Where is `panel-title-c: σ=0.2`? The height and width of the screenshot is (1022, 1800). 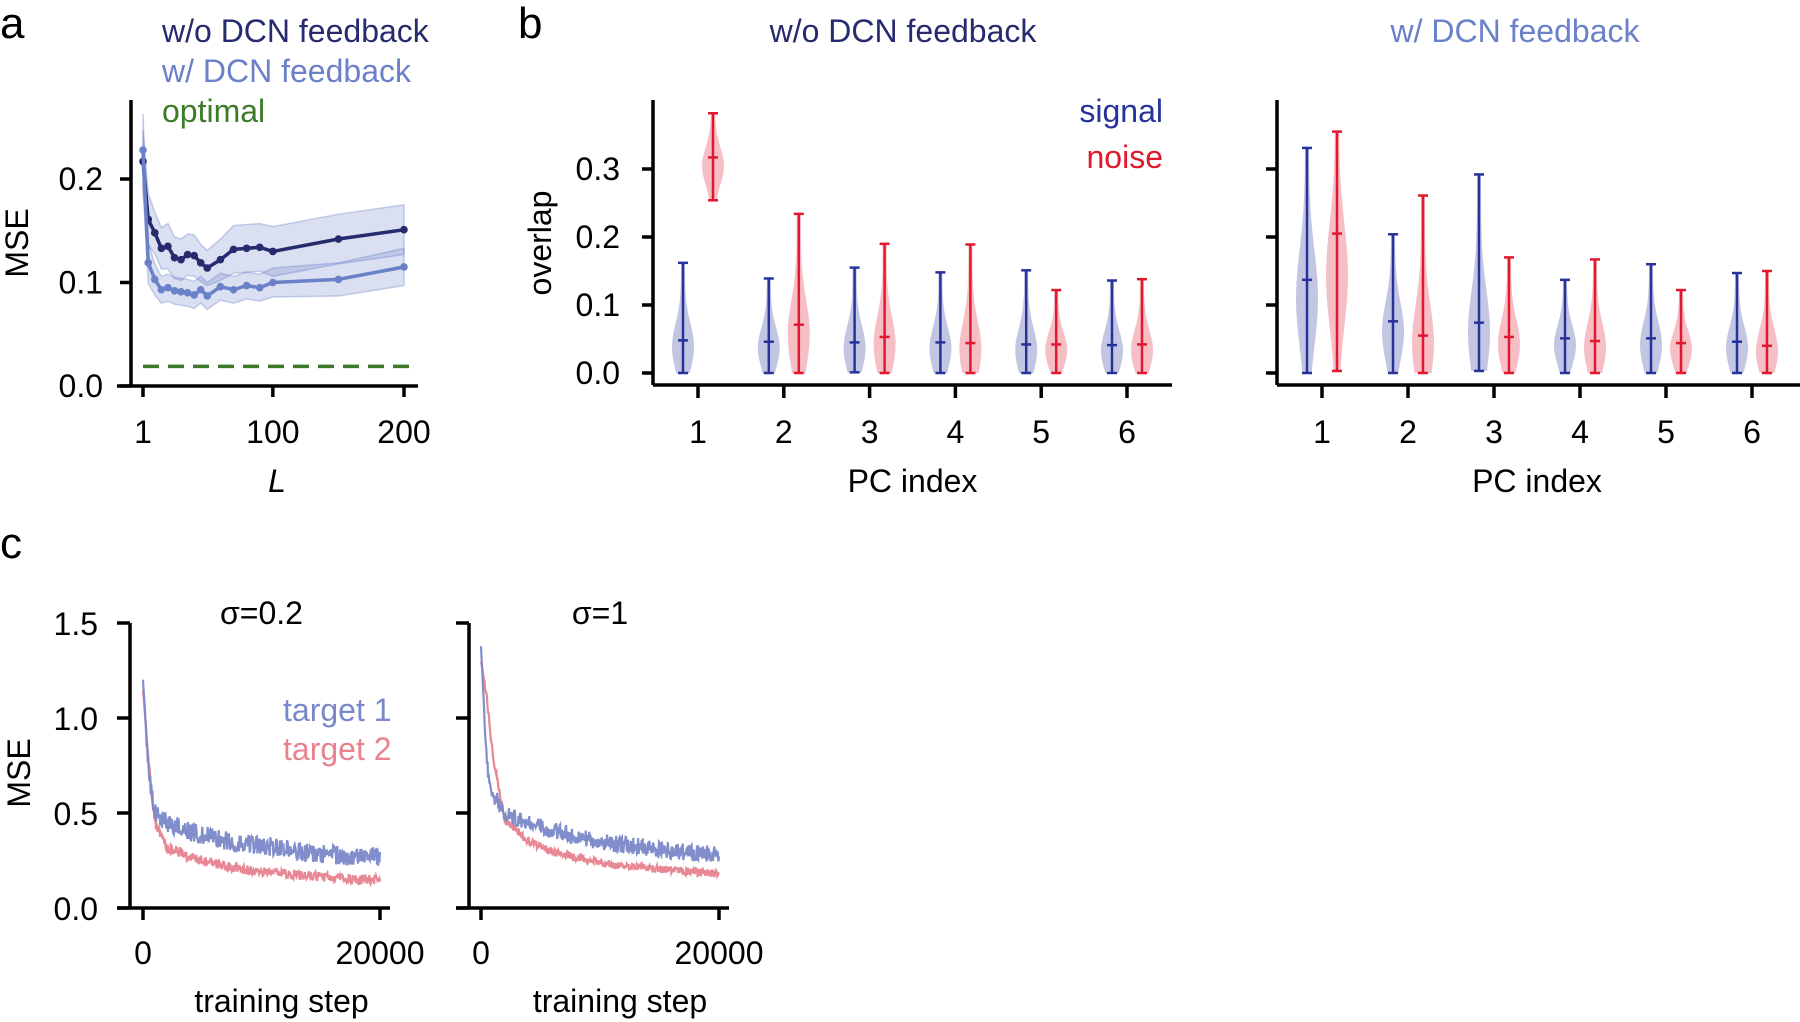
panel-title-c: σ=0.2 is located at coordinates (261, 613).